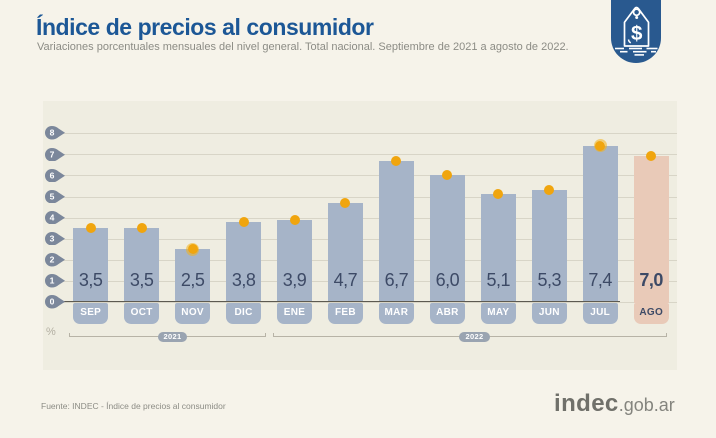 This screenshot has width=716, height=438. Describe the element at coordinates (52, 175) in the screenshot. I see `svg-text: 6` at that location.